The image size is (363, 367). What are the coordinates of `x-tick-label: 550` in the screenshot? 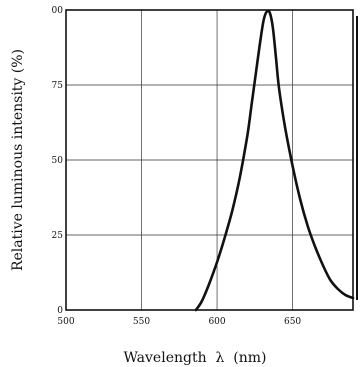 It's located at (141, 322).